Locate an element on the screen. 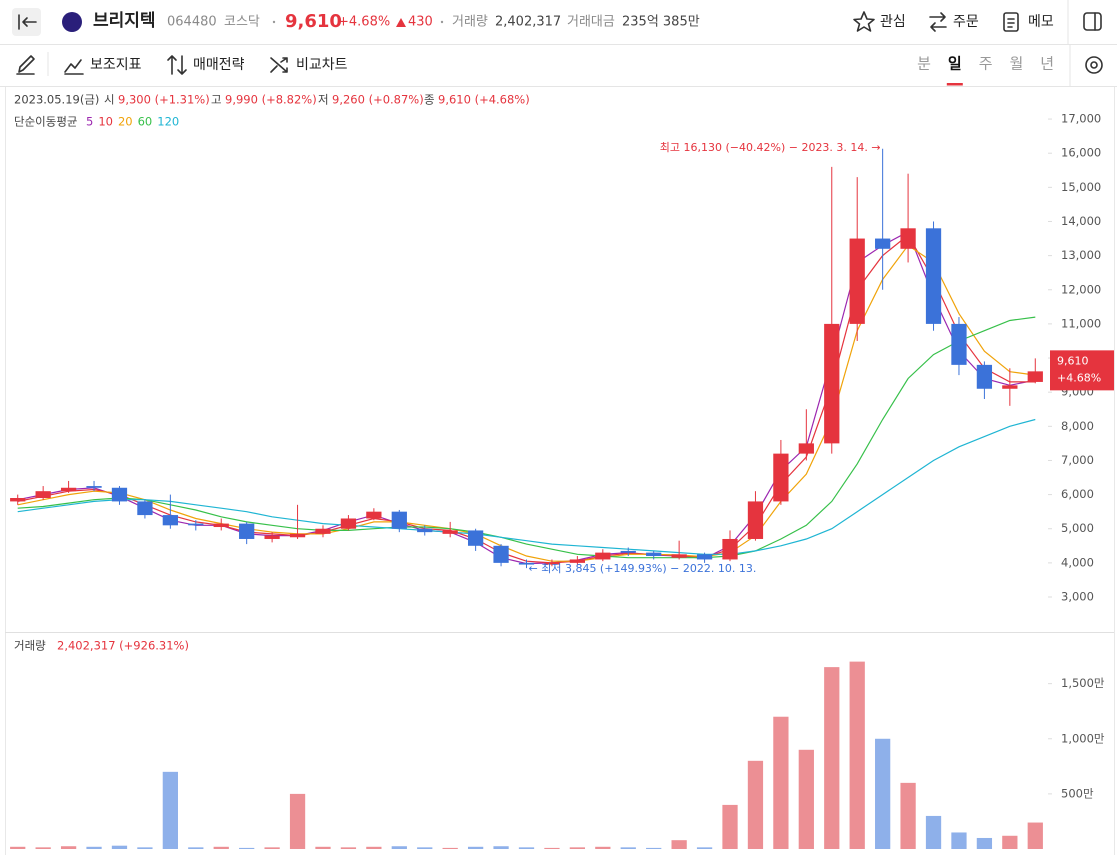 Image resolution: width=1117 pixels, height=855 pixels. amount-value: 235억 385만 is located at coordinates (661, 22).